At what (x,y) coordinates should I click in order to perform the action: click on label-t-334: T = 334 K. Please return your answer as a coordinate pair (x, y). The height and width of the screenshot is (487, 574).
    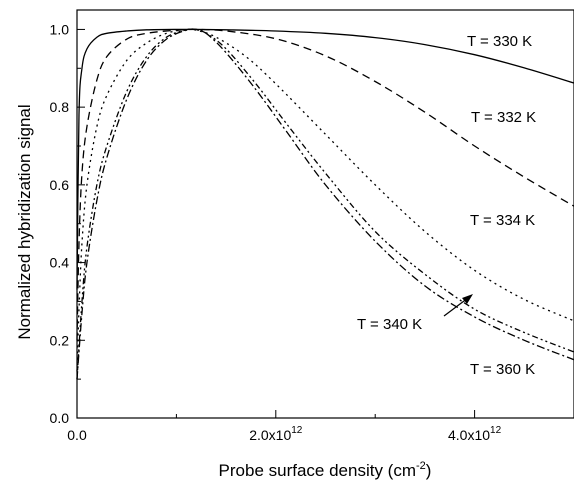
    Looking at the image, I should click on (502, 220).